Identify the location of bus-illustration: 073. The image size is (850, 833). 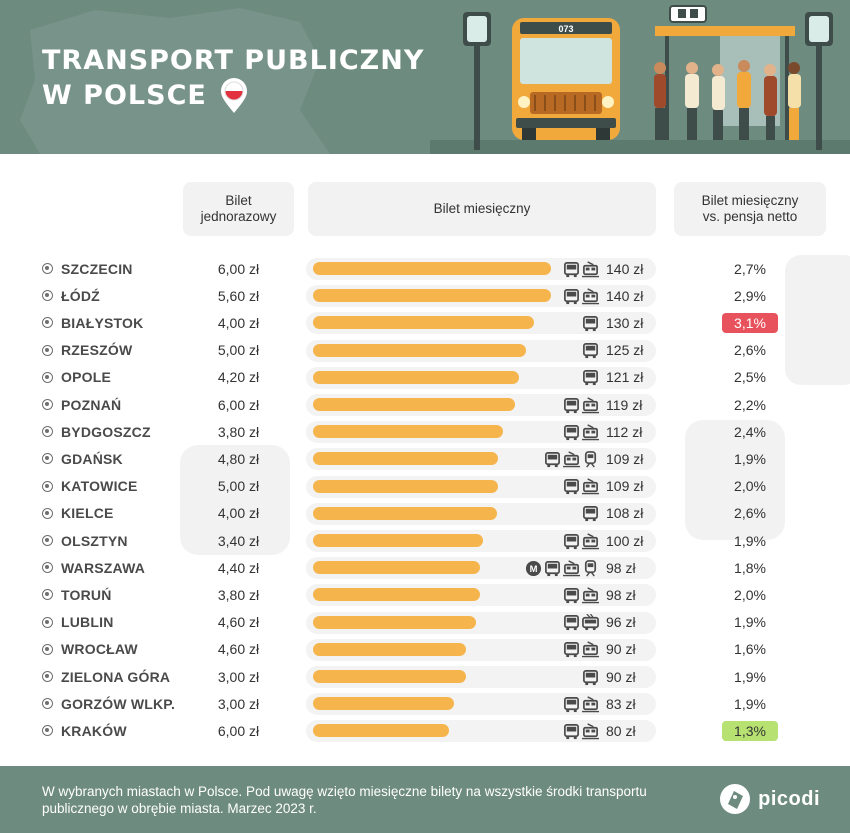
(566, 79).